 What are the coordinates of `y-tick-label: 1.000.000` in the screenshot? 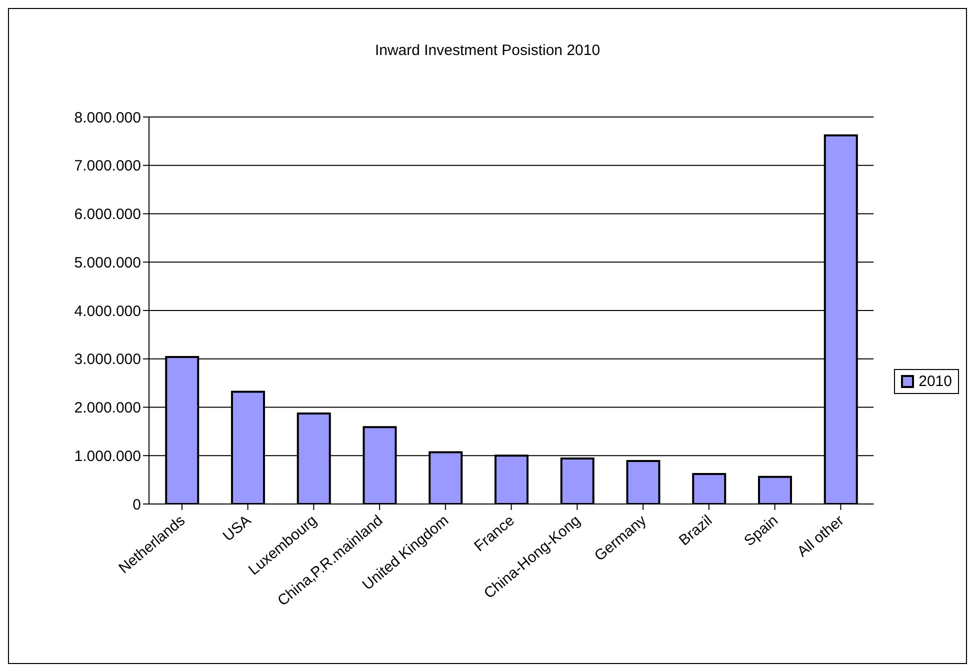 It's located at (107, 456).